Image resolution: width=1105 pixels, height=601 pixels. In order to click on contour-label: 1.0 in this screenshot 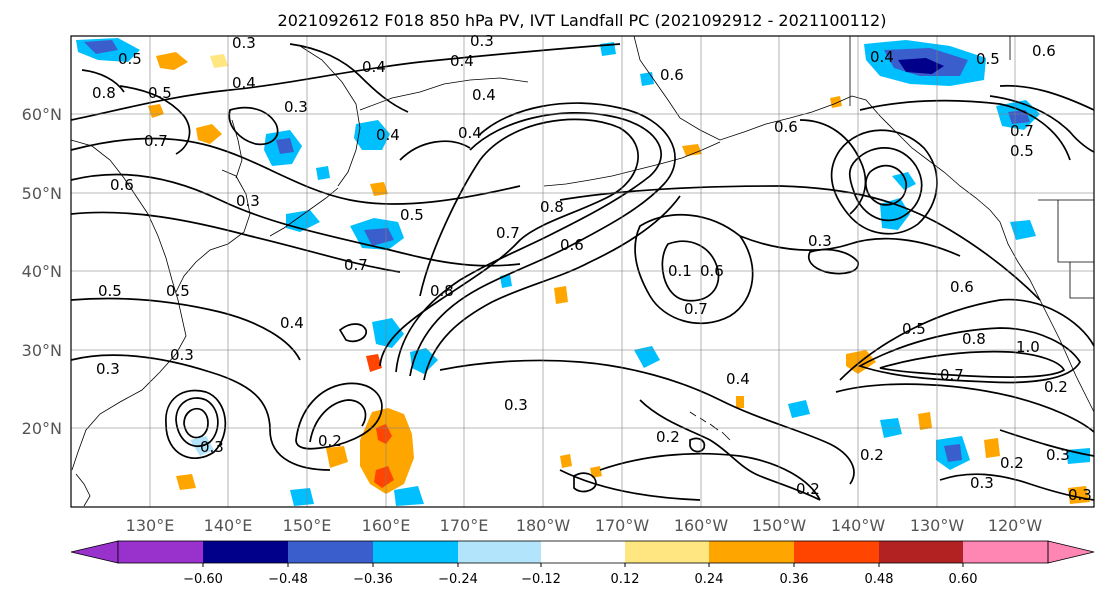, I will do `click(1028, 347)`.